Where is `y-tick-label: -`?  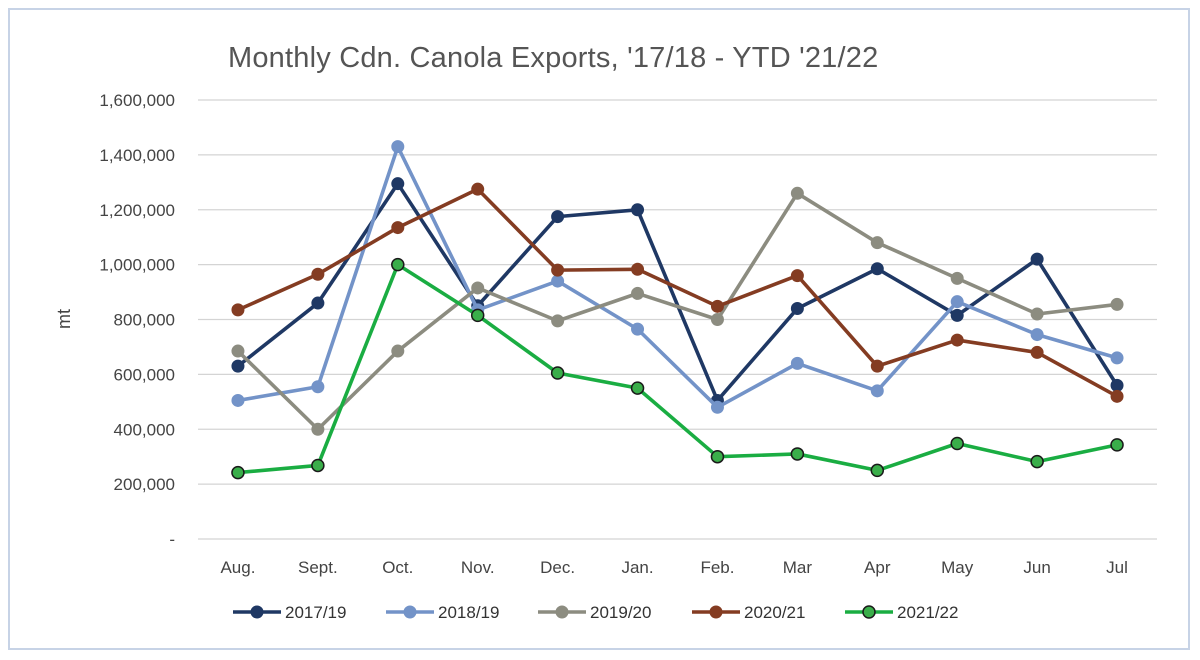 y-tick-label: - is located at coordinates (172, 539).